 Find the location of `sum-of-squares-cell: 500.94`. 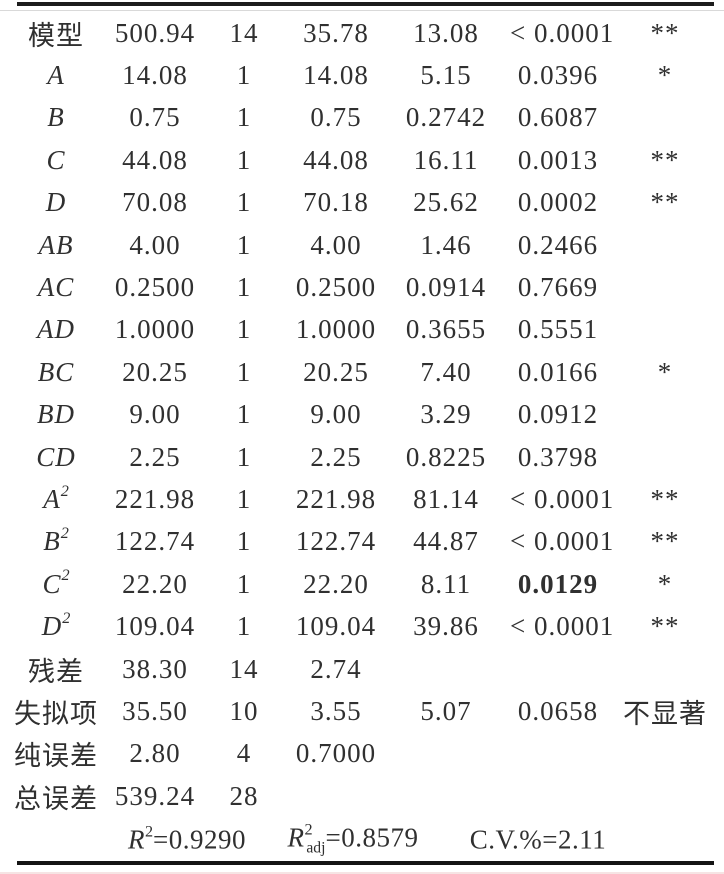

sum-of-squares-cell: 500.94 is located at coordinates (155, 32).